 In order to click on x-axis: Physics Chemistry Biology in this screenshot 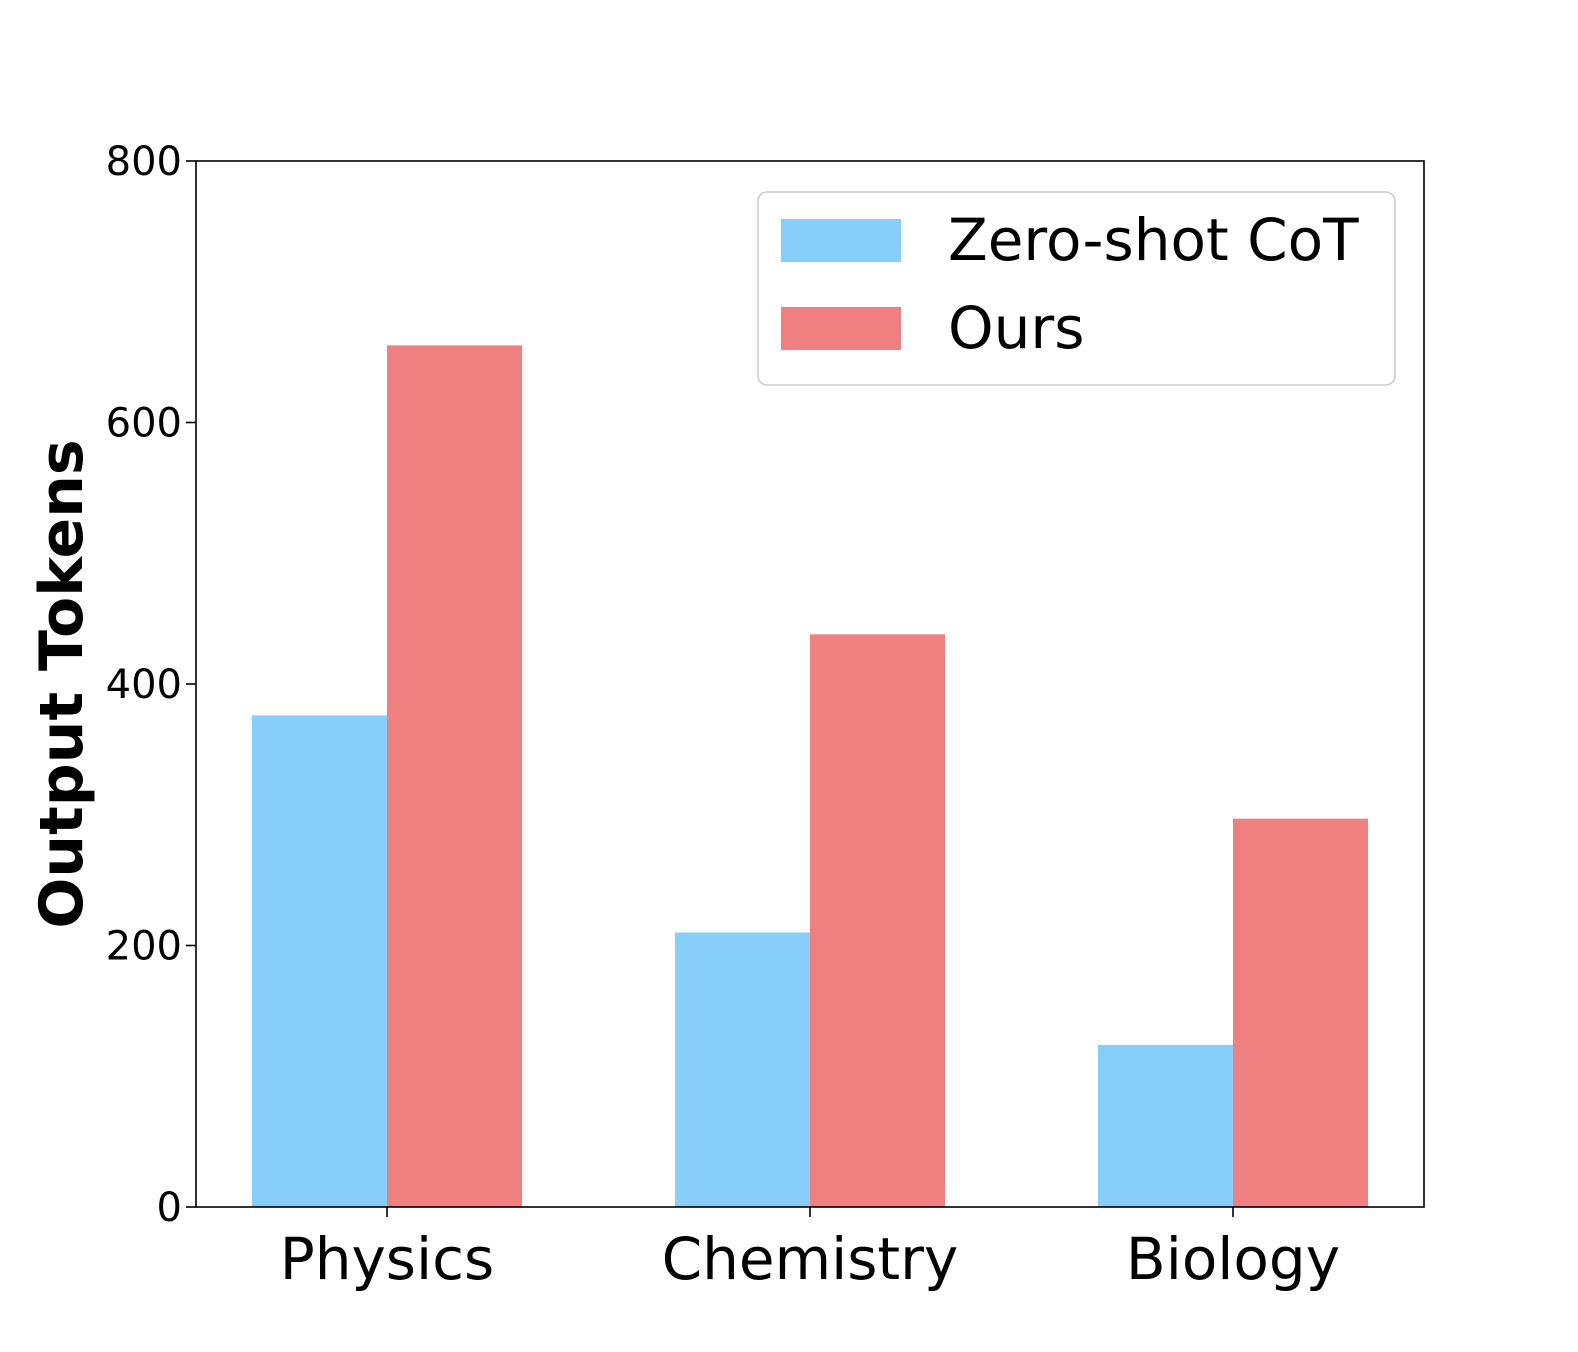, I will do `click(810, 1250)`.